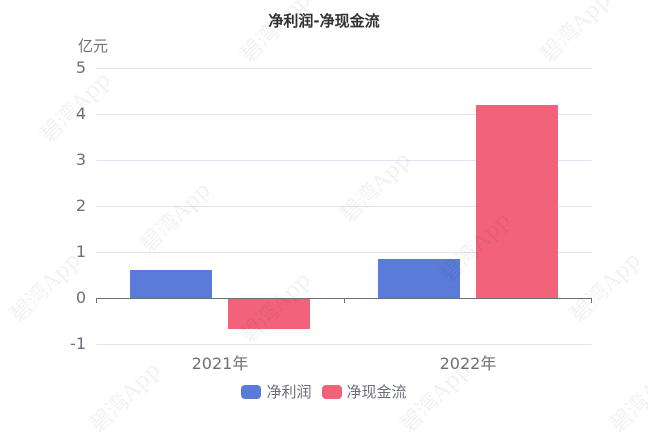 The width and height of the screenshot is (648, 438). Describe the element at coordinates (80, 159) in the screenshot. I see `y-tick-label: 3` at that location.